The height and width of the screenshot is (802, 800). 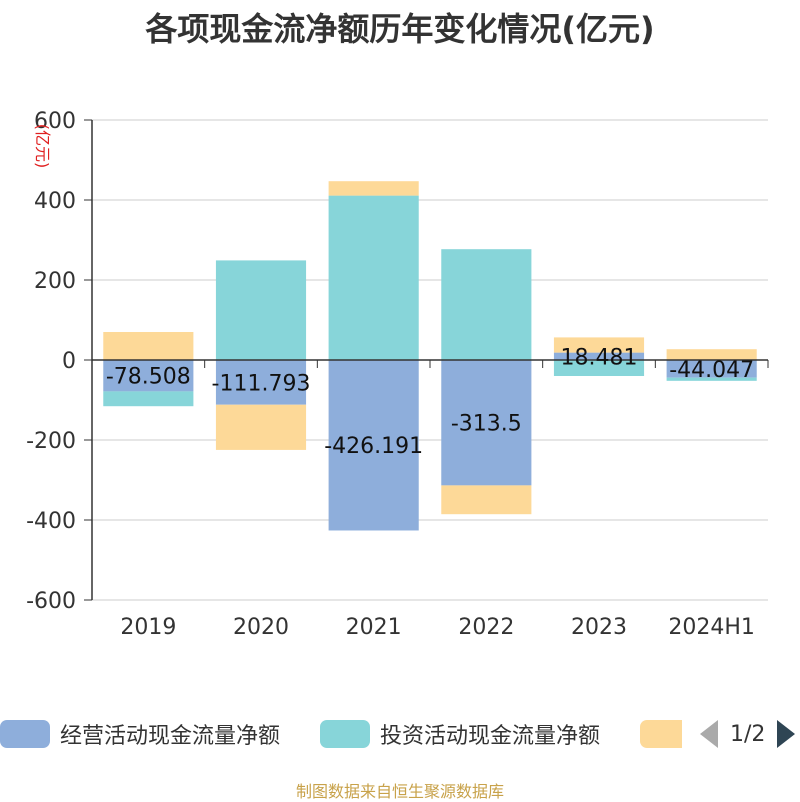 What do you see at coordinates (51, 521) in the screenshot?
I see `y-tick-label: -400` at bounding box center [51, 521].